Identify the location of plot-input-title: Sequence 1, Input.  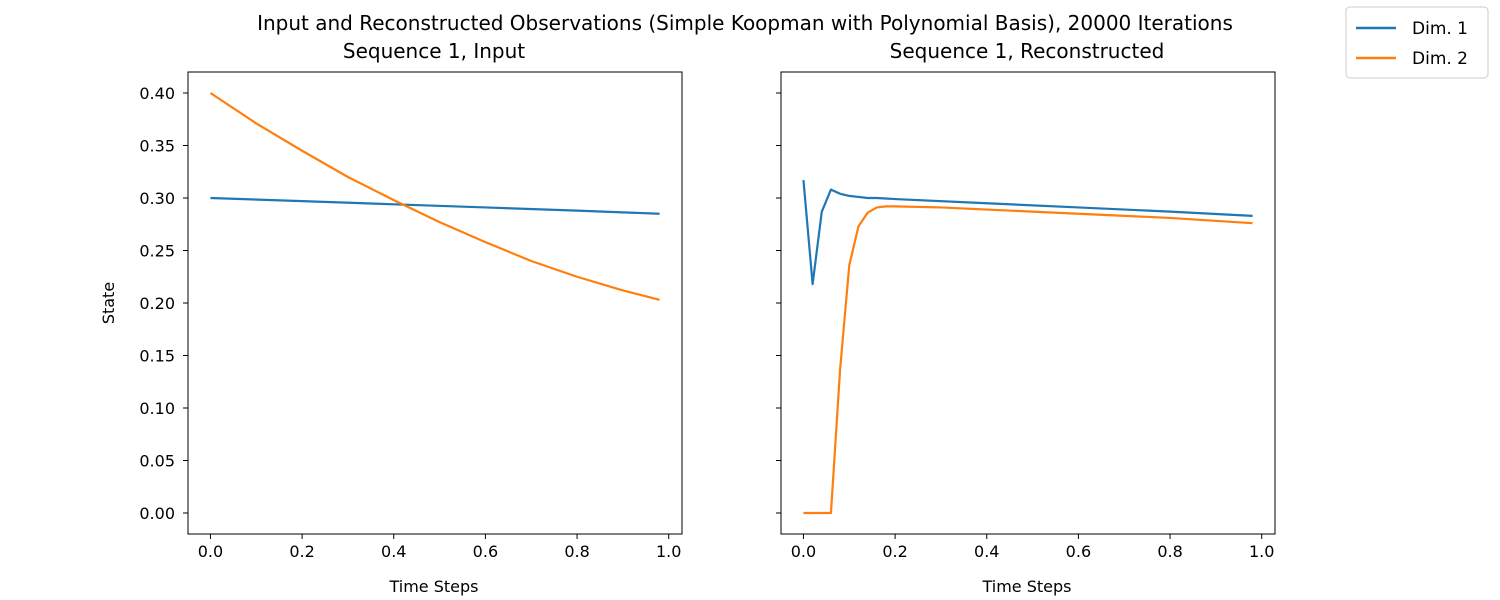
(434, 51).